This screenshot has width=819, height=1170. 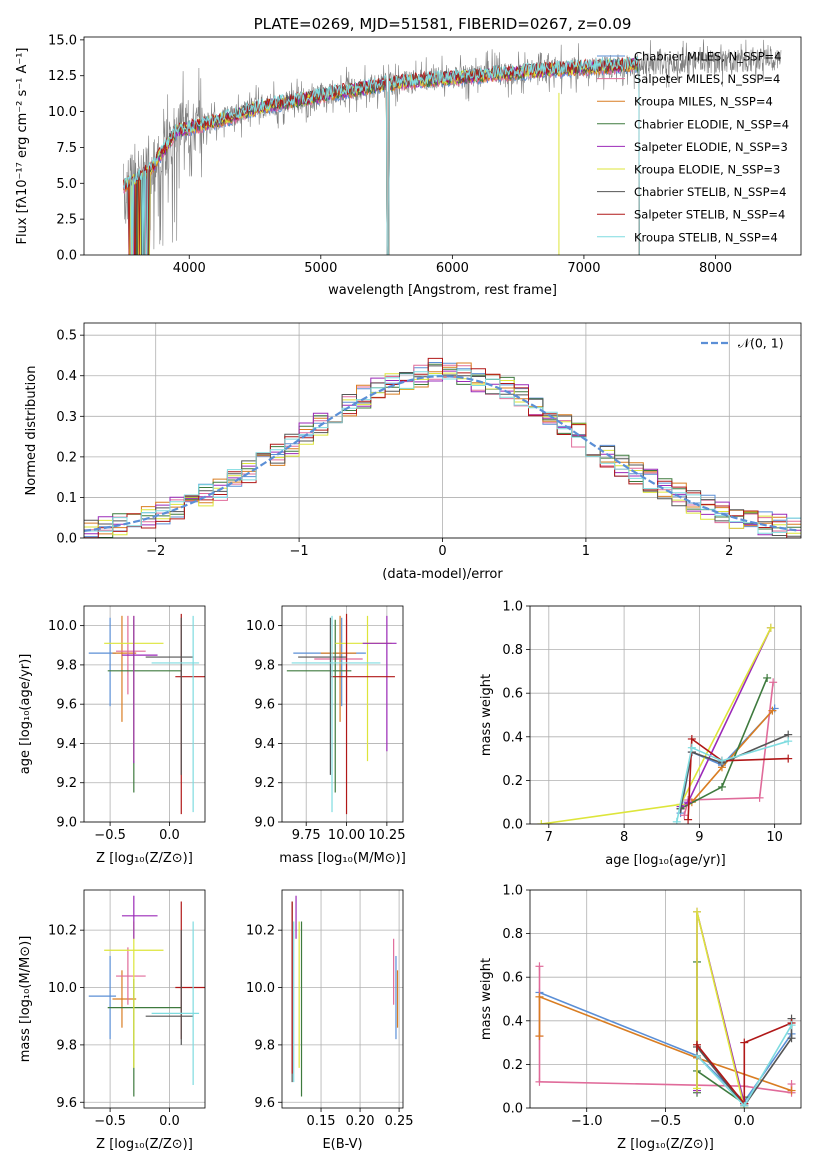 I want to click on mass-vs-Z-plot-area, so click(x=146, y=996).